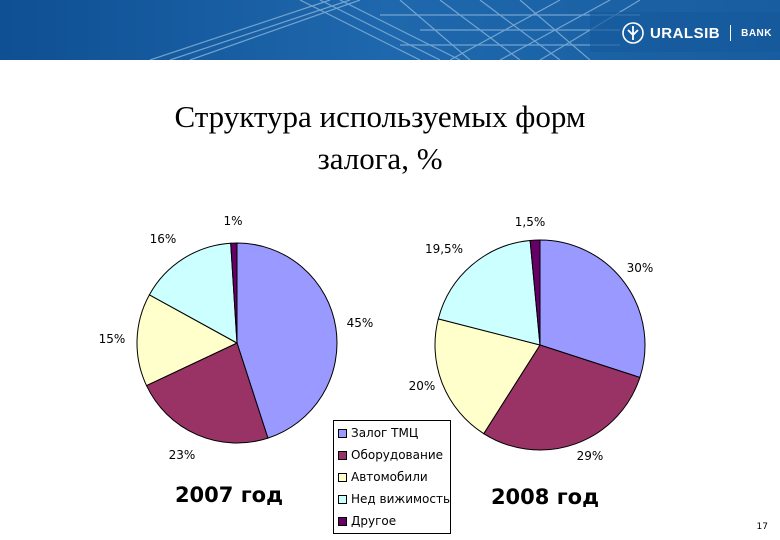  I want to click on legend-item: Автомобили, so click(383, 477).